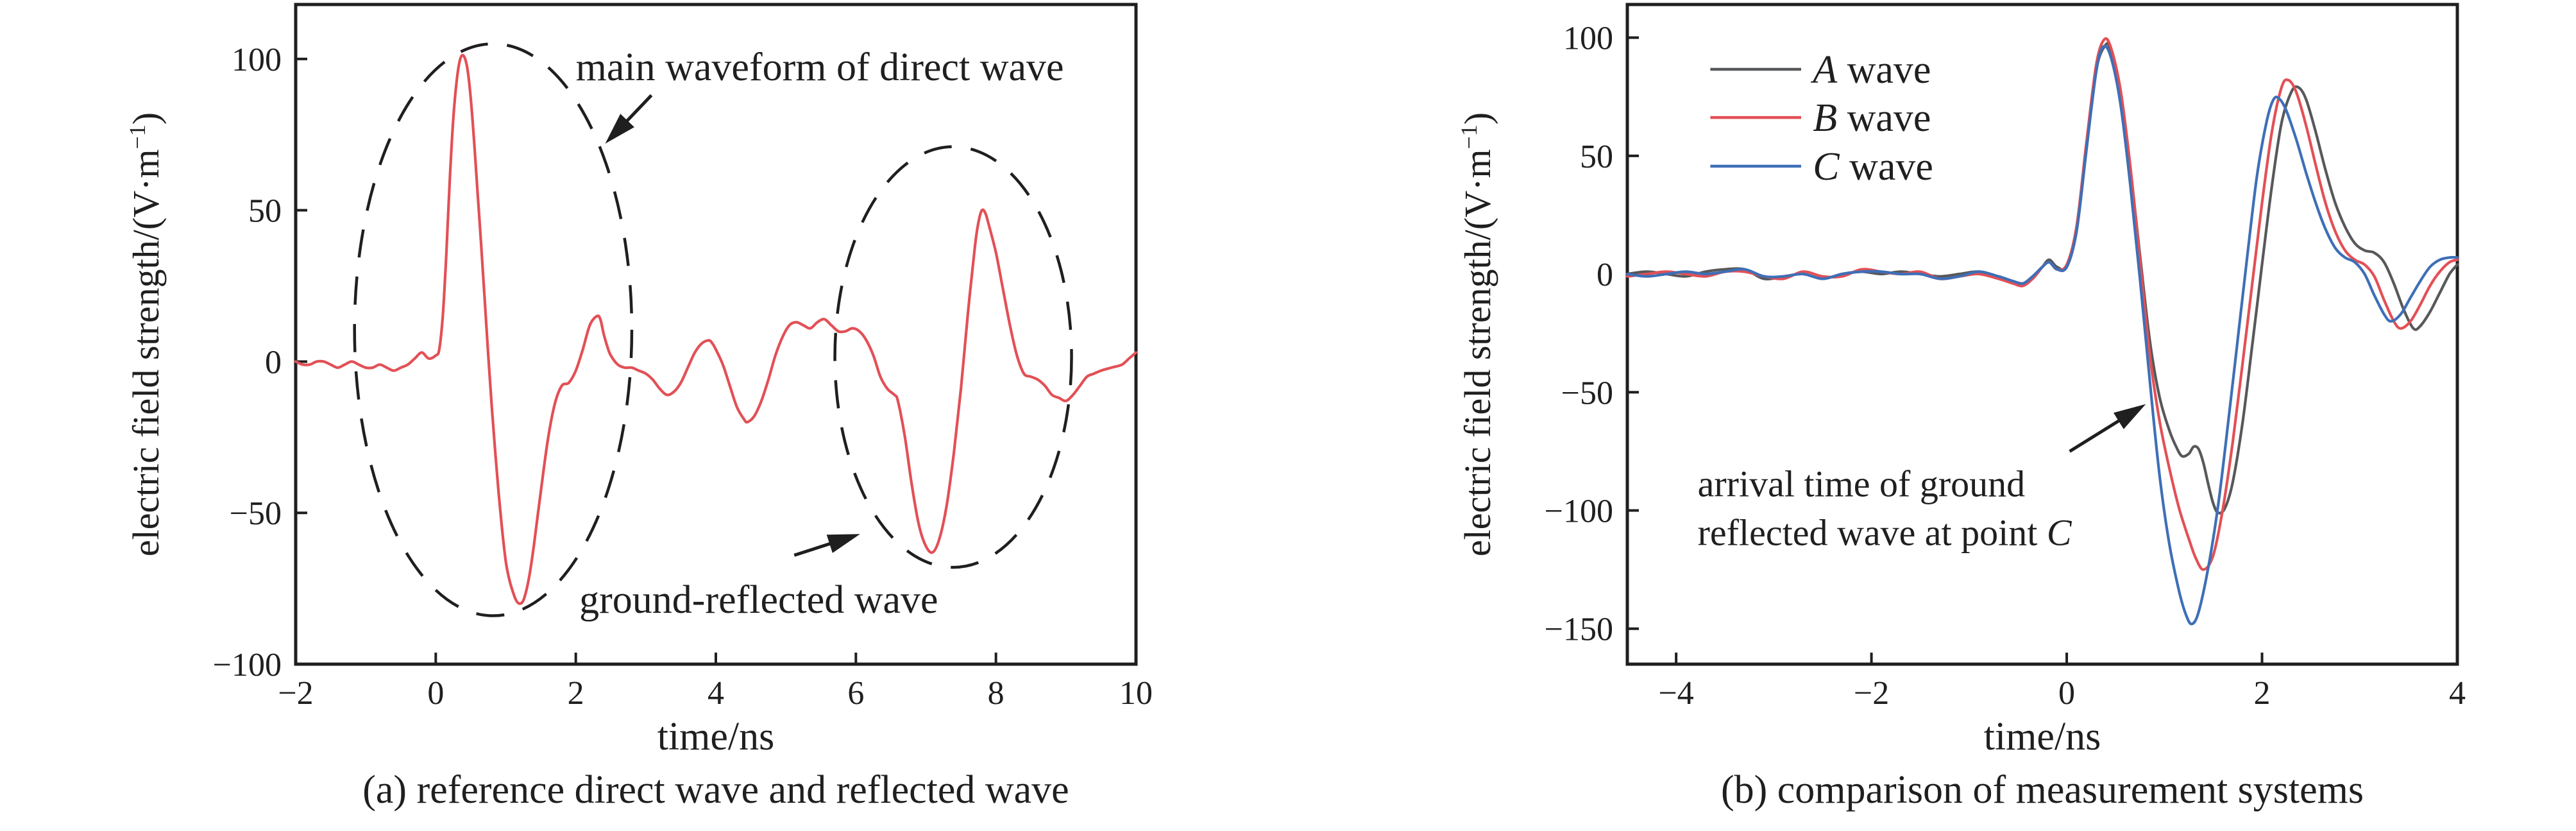 The image size is (2576, 831). What do you see at coordinates (1872, 118) in the screenshot?
I see `legend-label: B wave` at bounding box center [1872, 118].